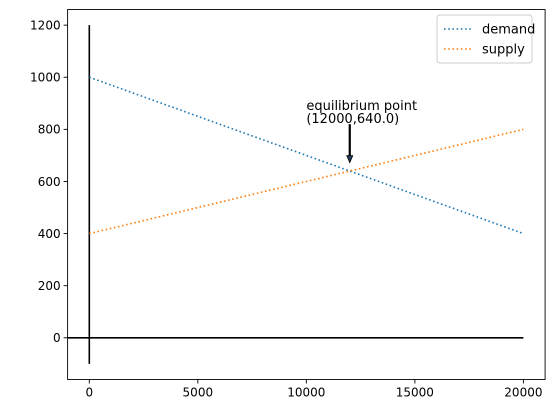 This screenshot has width=560, height=413. I want to click on annotation-title: equilibrium point, so click(361, 106).